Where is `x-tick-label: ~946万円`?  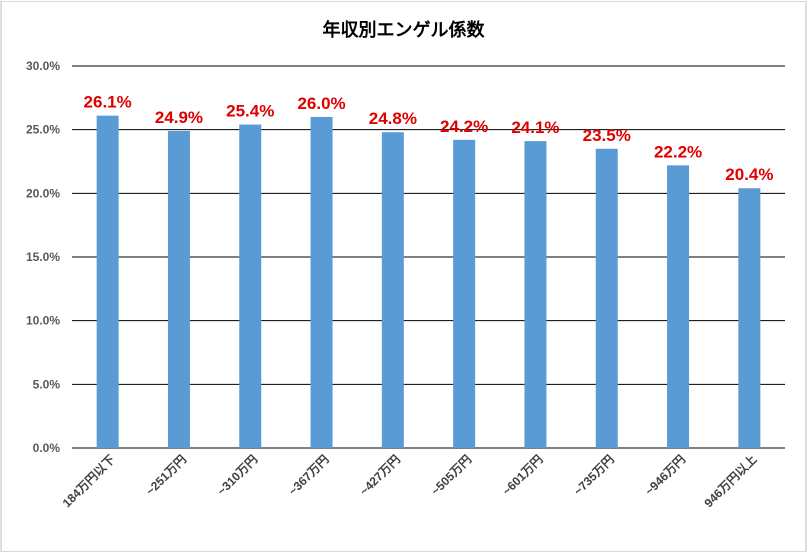
x-tick-label: ~946万円 is located at coordinates (665, 475).